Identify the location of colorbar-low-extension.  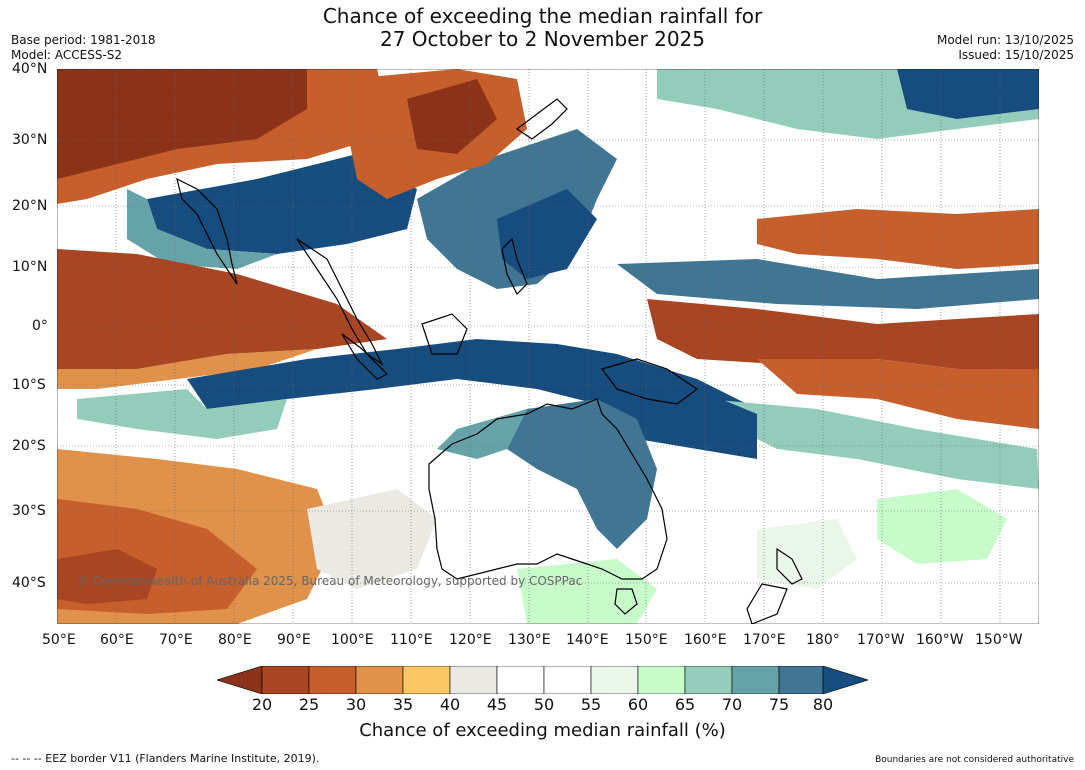
(239, 680).